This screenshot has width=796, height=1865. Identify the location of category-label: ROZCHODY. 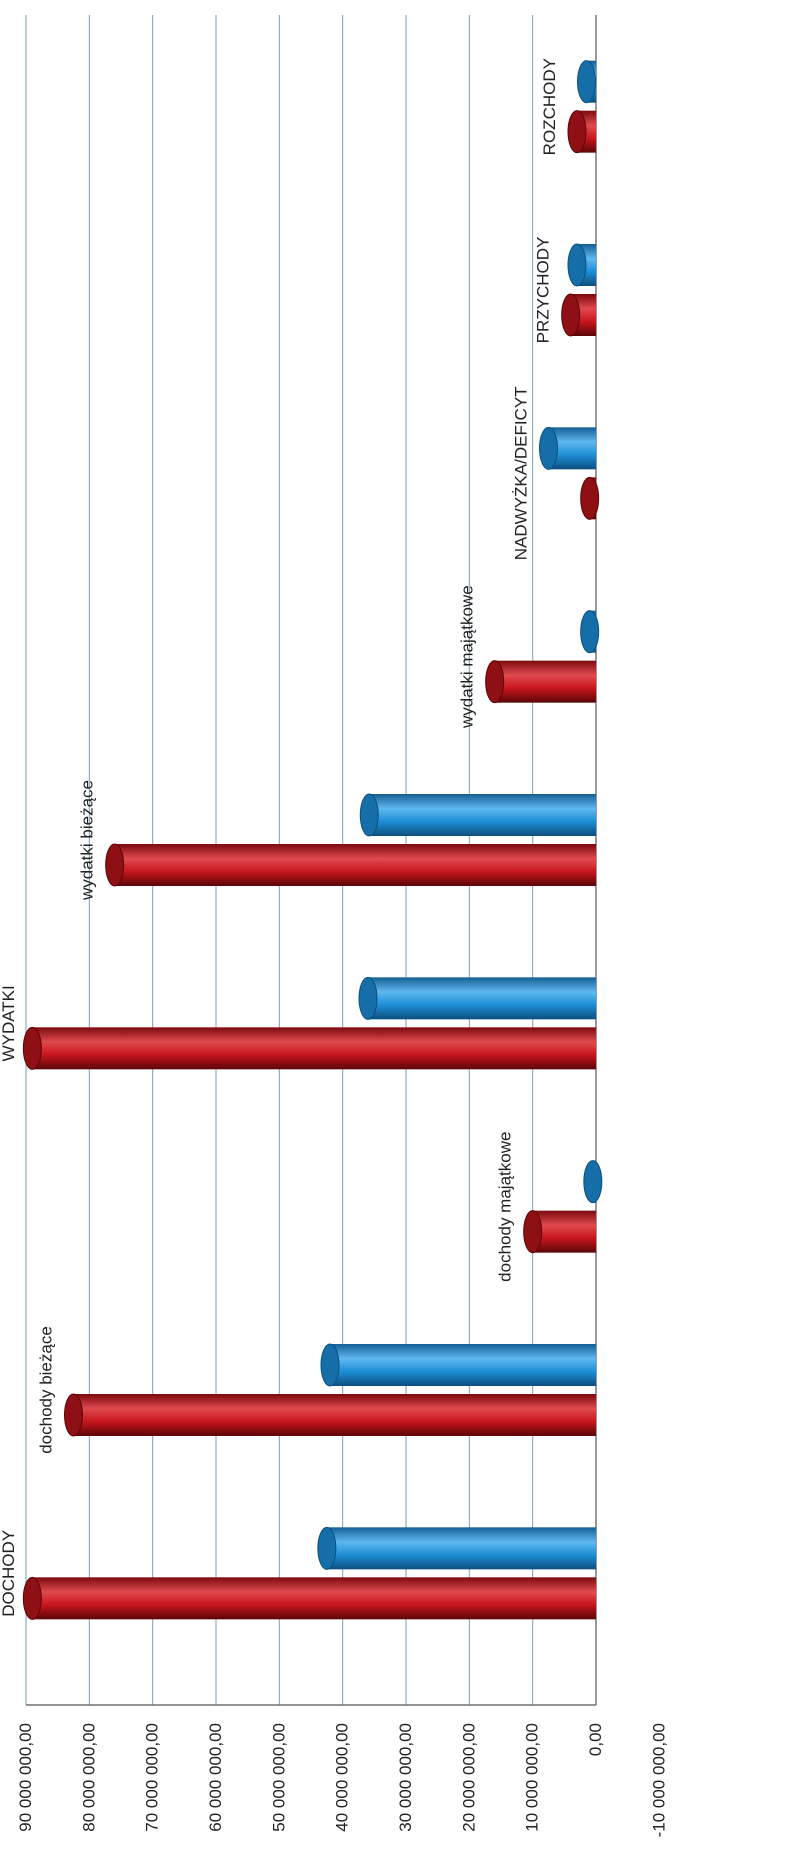
(549, 106).